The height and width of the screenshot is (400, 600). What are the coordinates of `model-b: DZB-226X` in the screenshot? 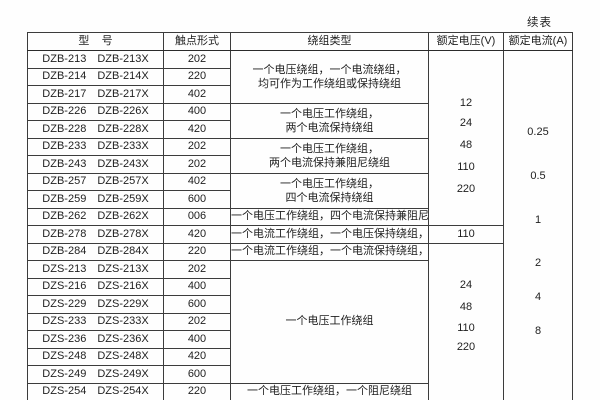 It's located at (123, 111).